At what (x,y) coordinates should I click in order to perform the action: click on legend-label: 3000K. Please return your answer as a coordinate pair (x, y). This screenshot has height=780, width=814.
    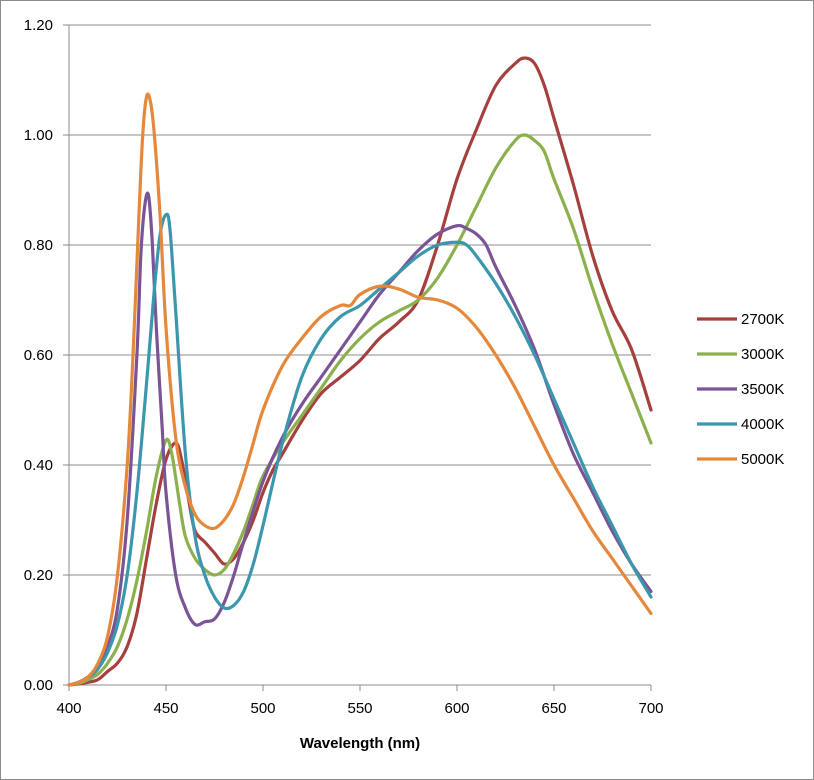
    Looking at the image, I should click on (762, 354).